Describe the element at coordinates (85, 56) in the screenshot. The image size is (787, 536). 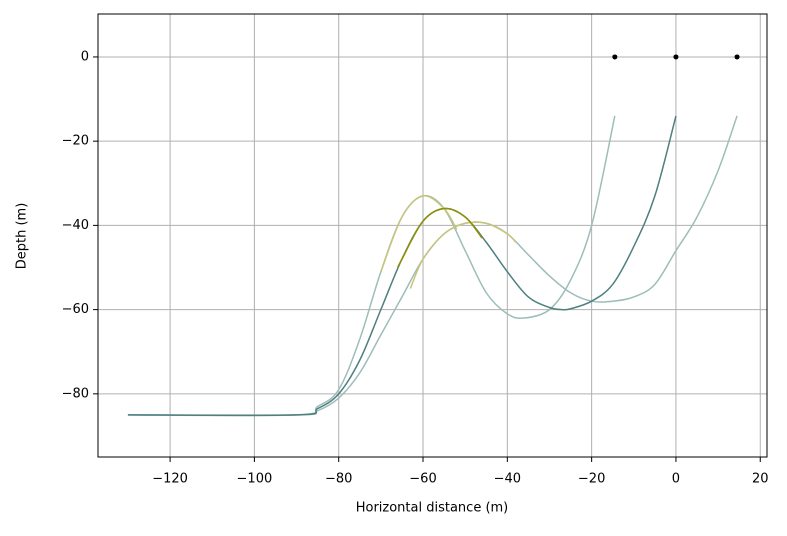
I see `y-tick-label: 0` at that location.